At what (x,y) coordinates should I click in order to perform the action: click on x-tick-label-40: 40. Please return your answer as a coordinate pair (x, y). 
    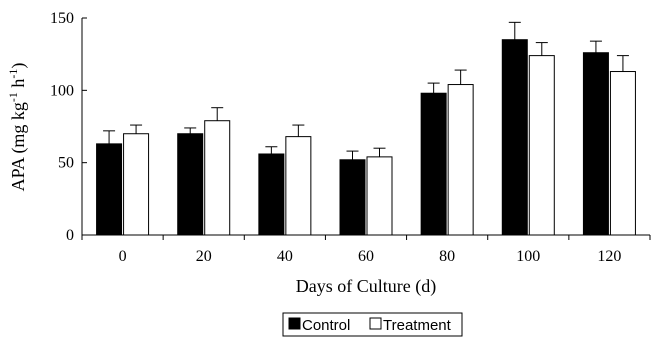
    Looking at the image, I should click on (285, 256).